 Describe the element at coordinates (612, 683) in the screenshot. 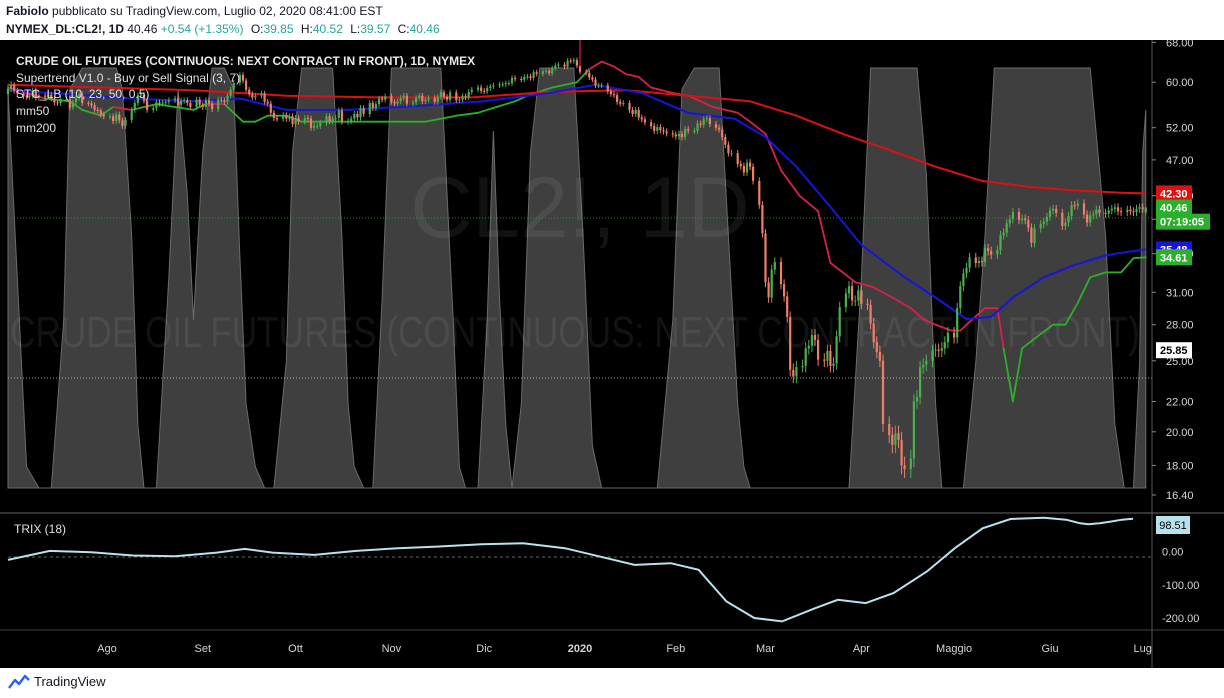

I see `footer: TradingView` at that location.